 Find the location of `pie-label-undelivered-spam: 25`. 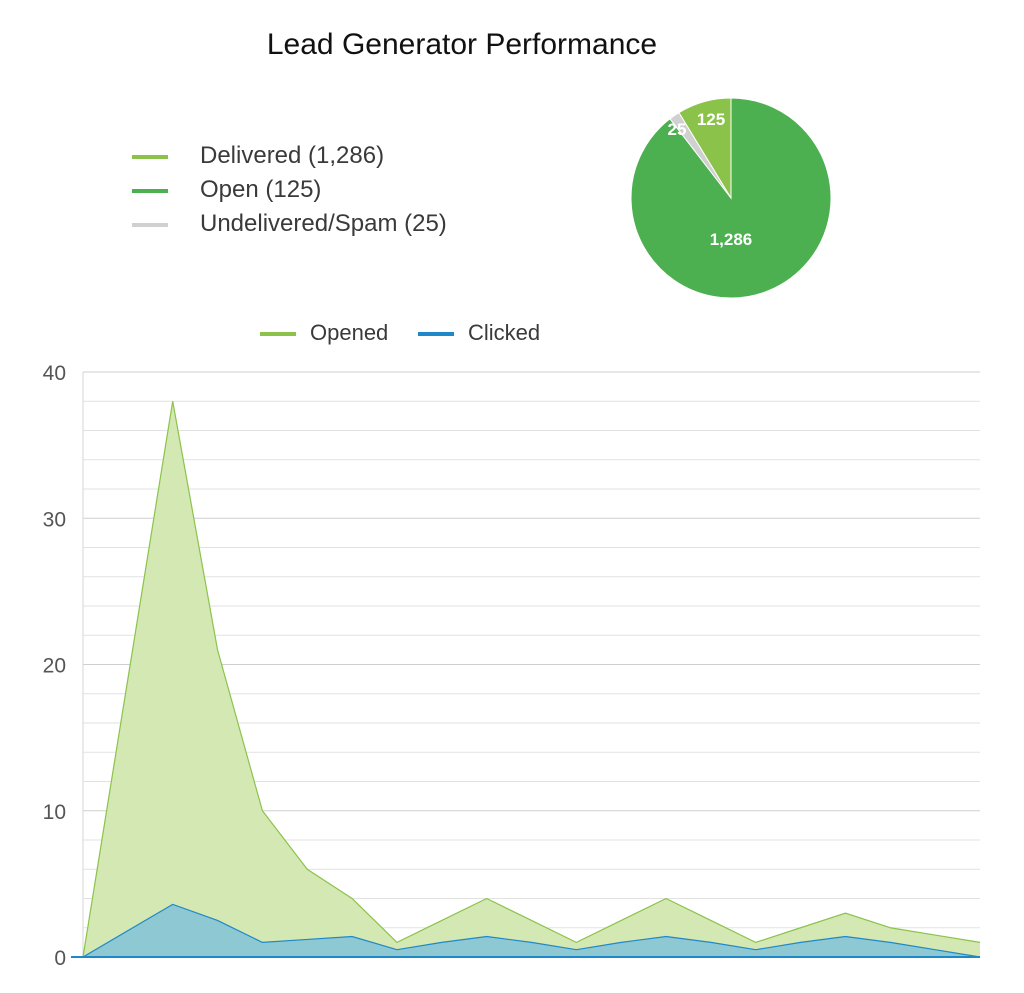

pie-label-undelivered-spam: 25 is located at coordinates (677, 129).